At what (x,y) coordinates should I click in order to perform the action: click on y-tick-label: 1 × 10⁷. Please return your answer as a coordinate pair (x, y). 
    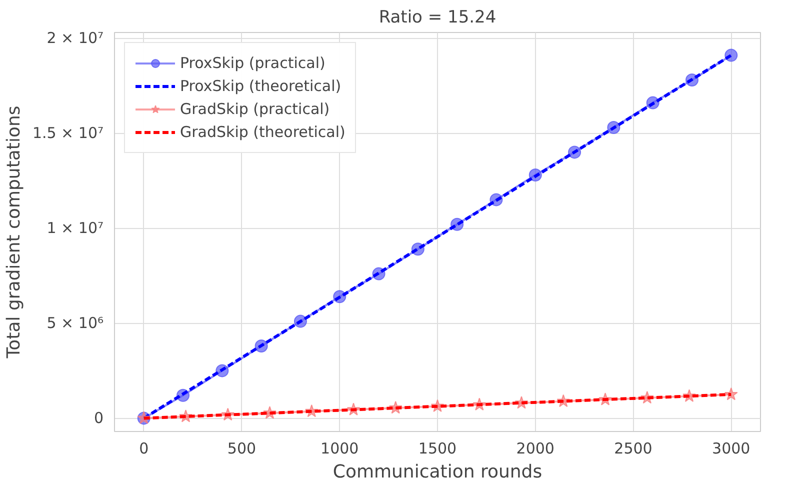
    Looking at the image, I should click on (75, 228).